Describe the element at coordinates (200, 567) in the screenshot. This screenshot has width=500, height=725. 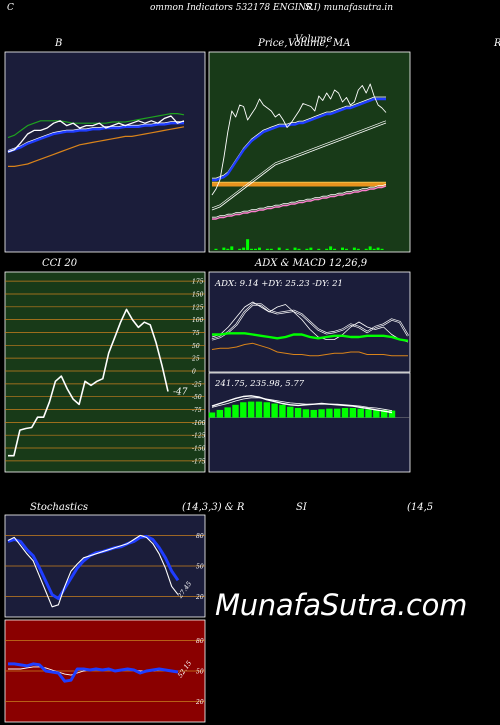
I see `stoch-tick-label: 50` at that location.